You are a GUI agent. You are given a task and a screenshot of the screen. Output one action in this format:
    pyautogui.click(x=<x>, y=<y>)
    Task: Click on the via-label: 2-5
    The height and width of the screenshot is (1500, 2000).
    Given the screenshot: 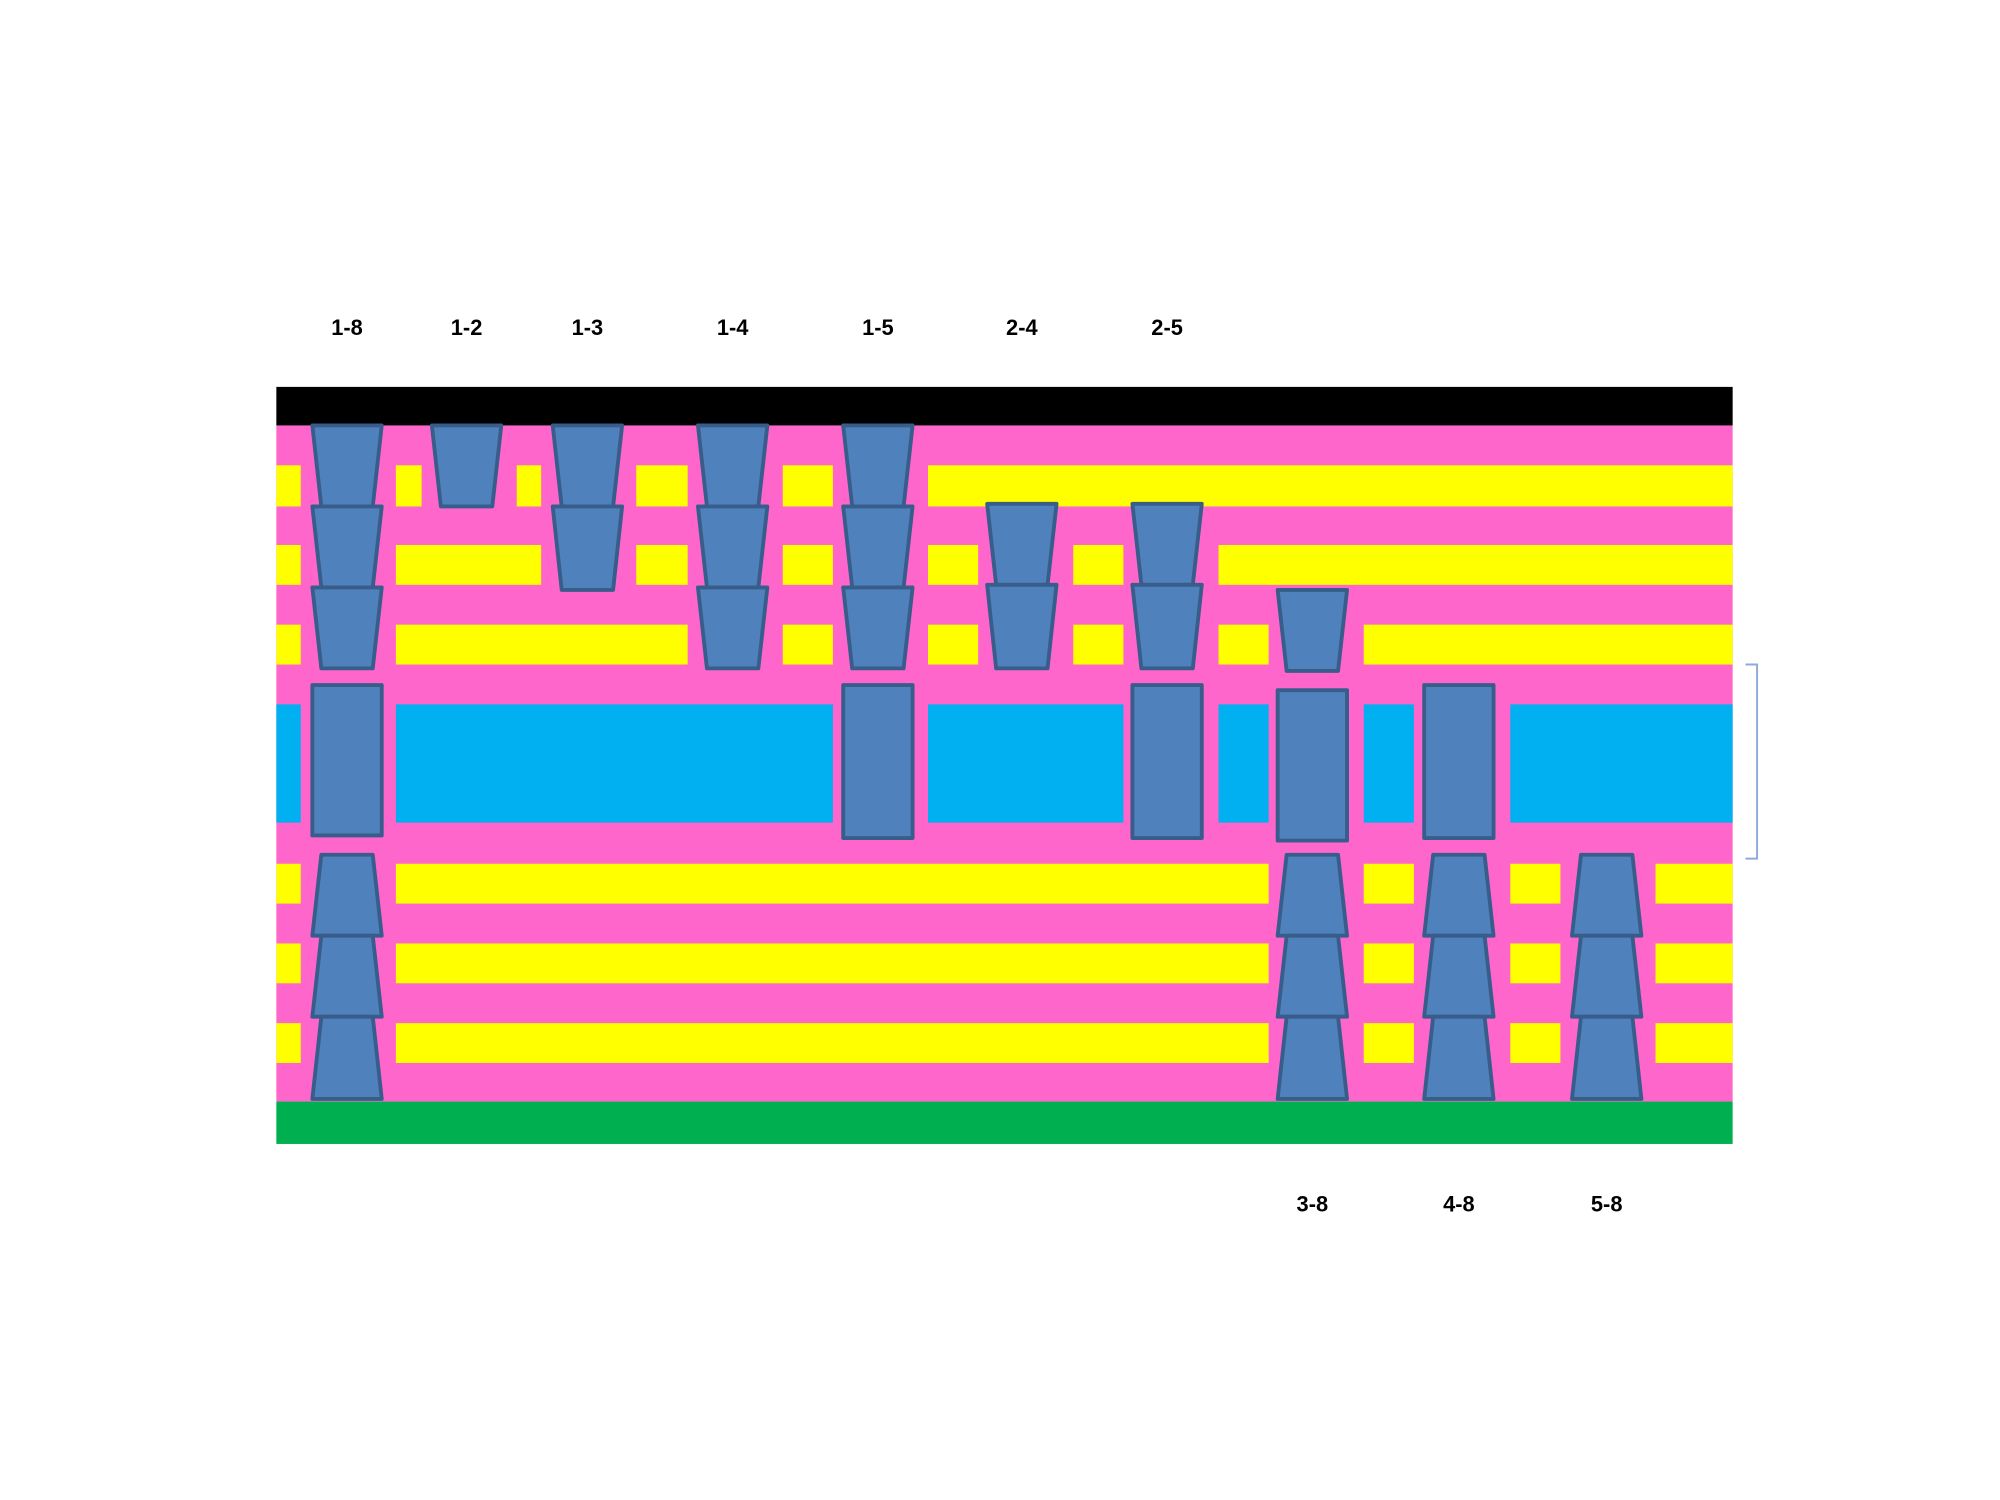 What is the action you would take?
    pyautogui.click(x=1167, y=327)
    